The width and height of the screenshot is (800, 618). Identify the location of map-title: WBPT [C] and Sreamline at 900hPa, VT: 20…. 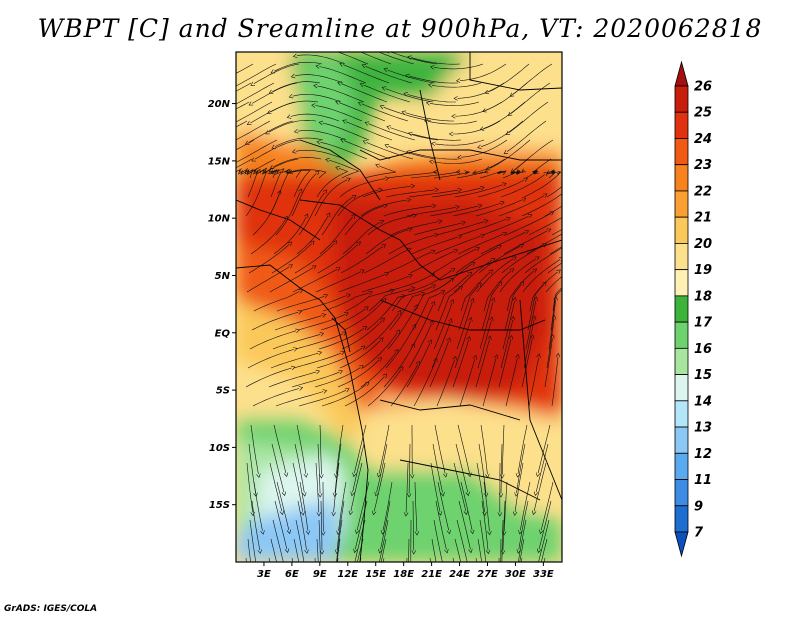
(400, 28).